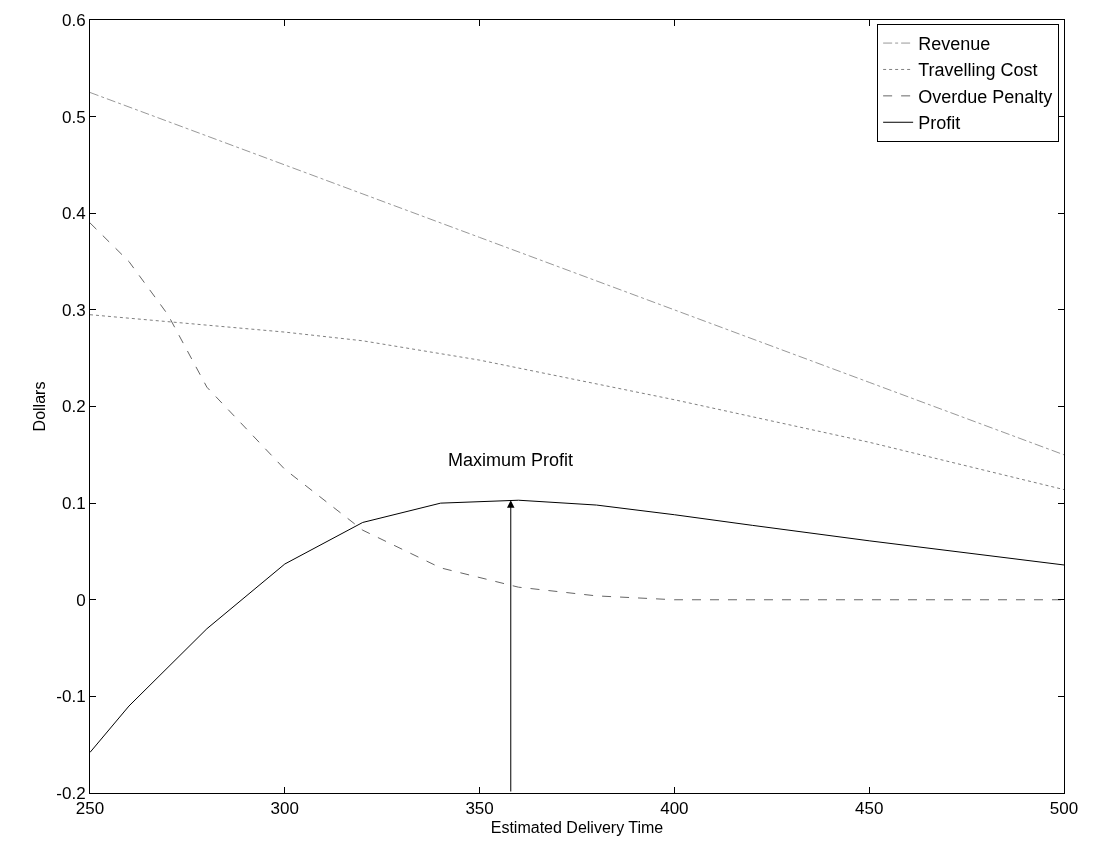 This screenshot has height=853, width=1094. What do you see at coordinates (939, 123) in the screenshot?
I see `legend-label: Profit` at bounding box center [939, 123].